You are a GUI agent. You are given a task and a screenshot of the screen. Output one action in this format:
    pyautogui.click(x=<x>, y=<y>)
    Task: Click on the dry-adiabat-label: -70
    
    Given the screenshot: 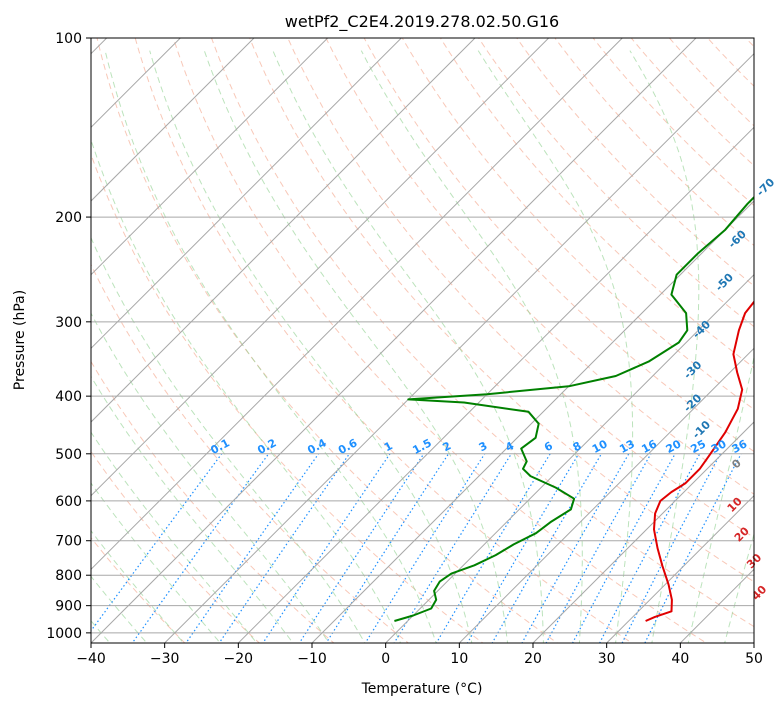 What is the action you would take?
    pyautogui.click(x=764, y=187)
    